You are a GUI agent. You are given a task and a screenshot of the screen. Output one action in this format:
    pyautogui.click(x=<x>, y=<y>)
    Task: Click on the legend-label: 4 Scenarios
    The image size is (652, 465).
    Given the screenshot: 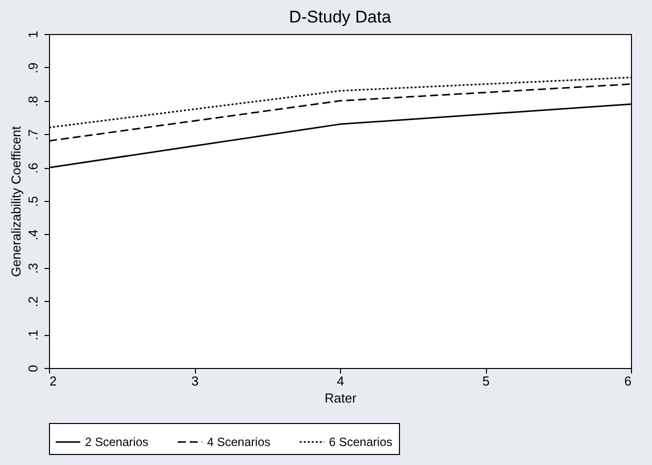 What is the action you would take?
    pyautogui.click(x=238, y=442)
    